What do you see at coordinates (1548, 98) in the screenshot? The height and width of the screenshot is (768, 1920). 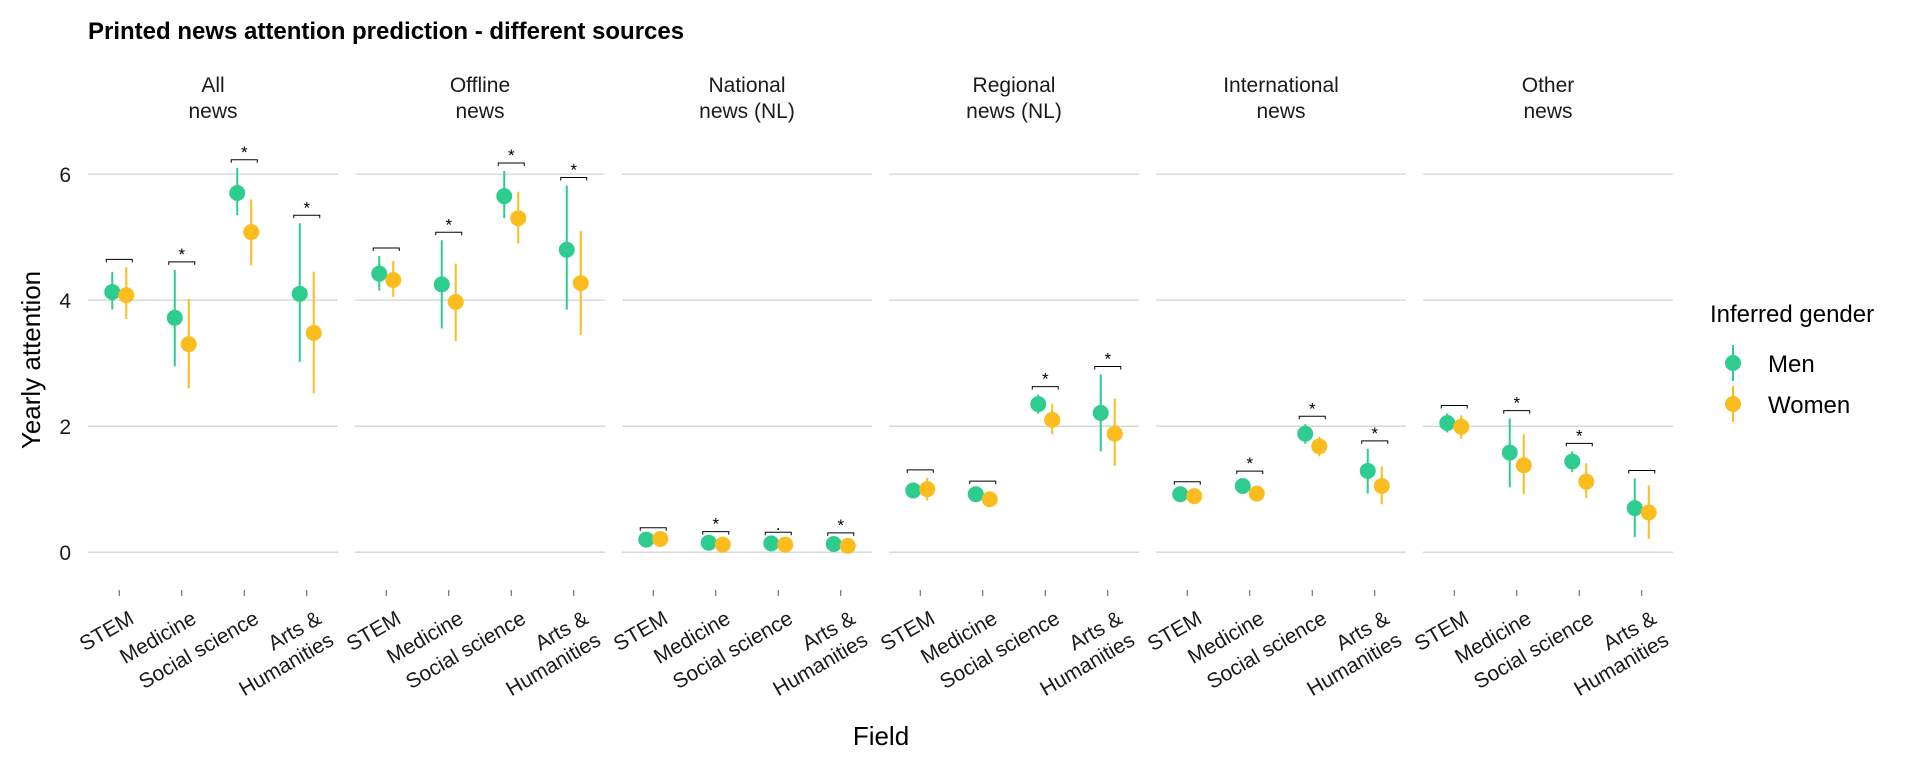 I see `facet-strip-label: Other news` at bounding box center [1548, 98].